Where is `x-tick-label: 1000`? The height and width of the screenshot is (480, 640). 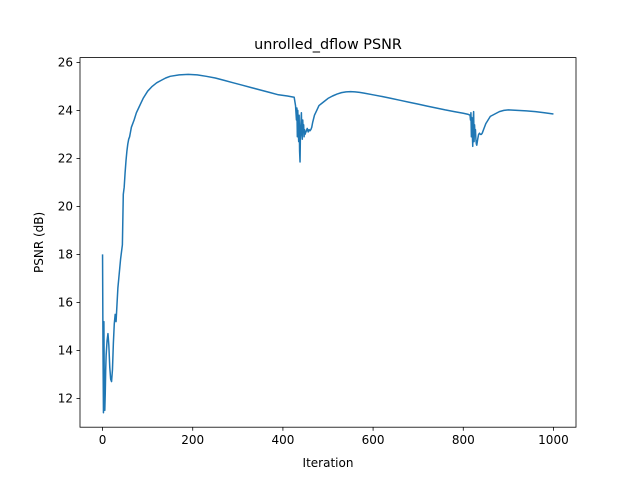
x-tick-label: 1000 is located at coordinates (553, 440).